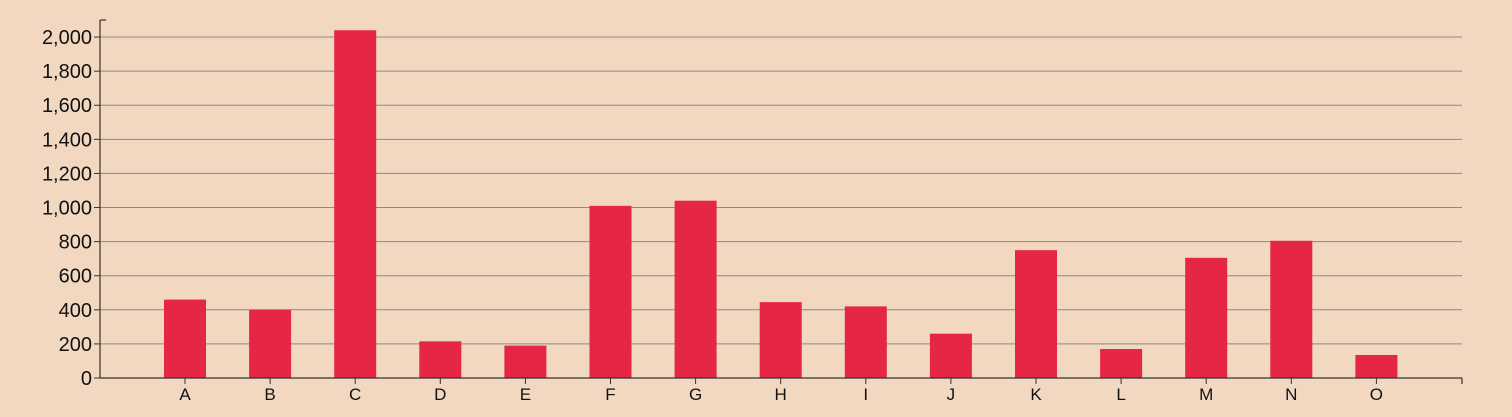 This screenshot has width=1512, height=417. What do you see at coordinates (67, 106) in the screenshot?
I see `y-tick-label: 1,600` at bounding box center [67, 106].